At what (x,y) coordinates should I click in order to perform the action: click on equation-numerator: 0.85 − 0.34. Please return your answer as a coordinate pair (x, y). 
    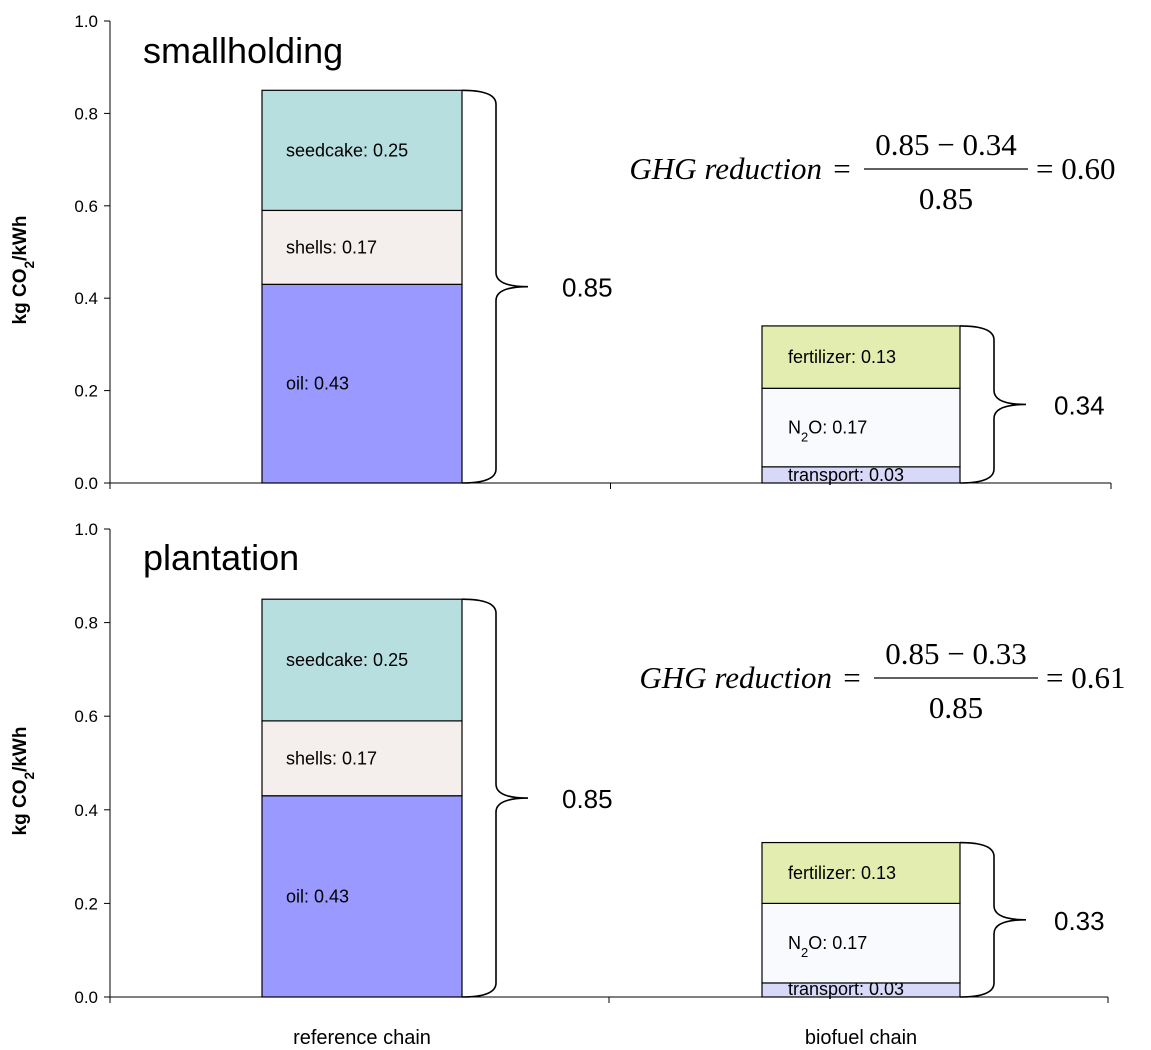
    Looking at the image, I should click on (946, 144).